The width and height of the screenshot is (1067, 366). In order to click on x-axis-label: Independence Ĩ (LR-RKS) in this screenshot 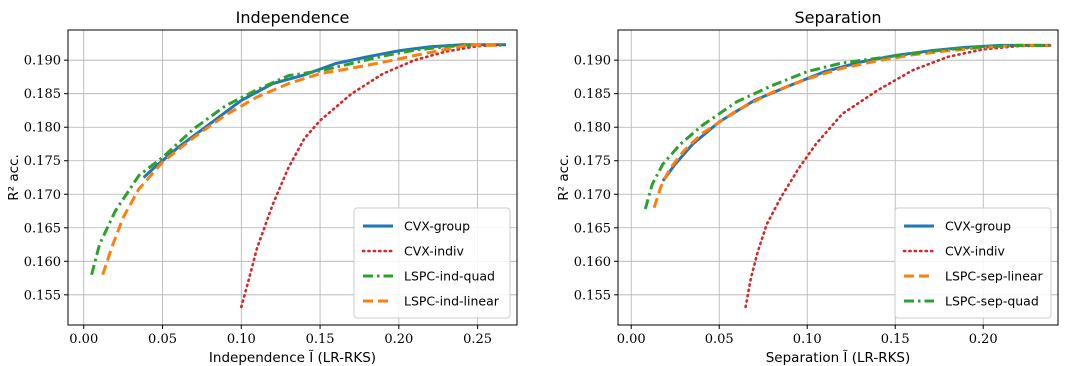, I will do `click(292, 357)`.